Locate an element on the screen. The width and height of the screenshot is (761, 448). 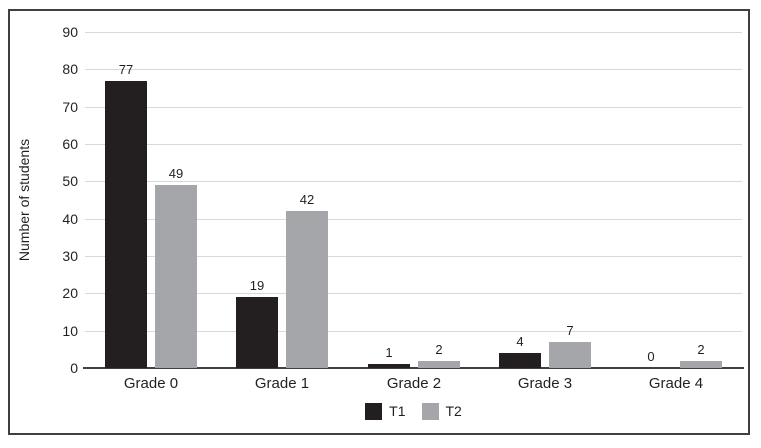
y-axis-title: Number of students is located at coordinates (24, 200).